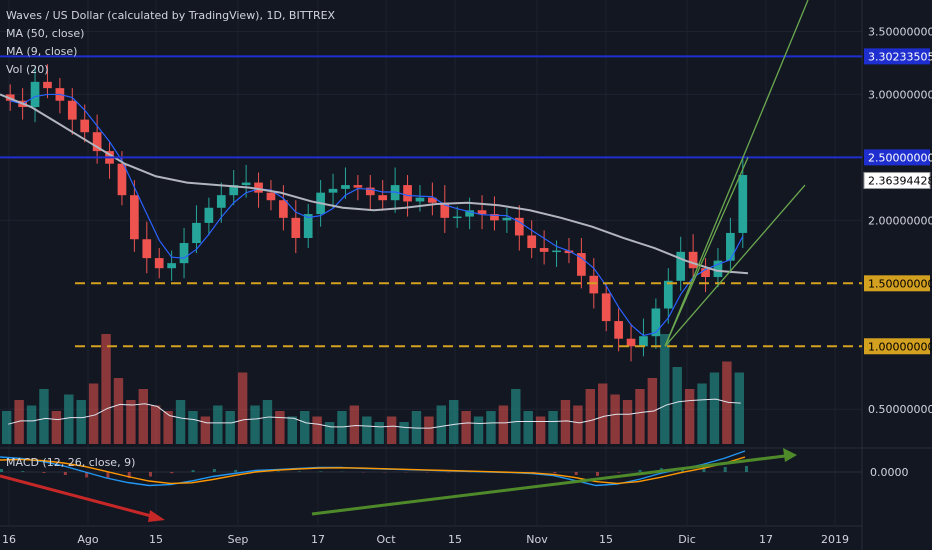 This screenshot has height=550, width=932. What do you see at coordinates (606, 539) in the screenshot?
I see `time-axis-tick-8: 15` at bounding box center [606, 539].